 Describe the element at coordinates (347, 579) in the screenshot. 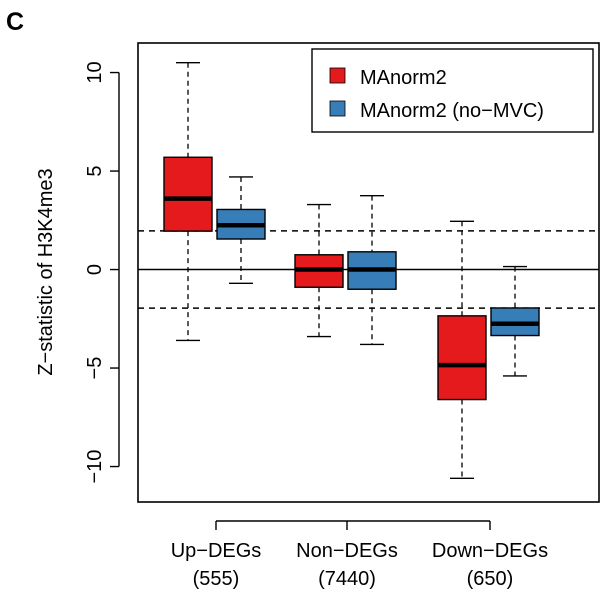

I see `x-tick-label-line2: (7440)` at that location.